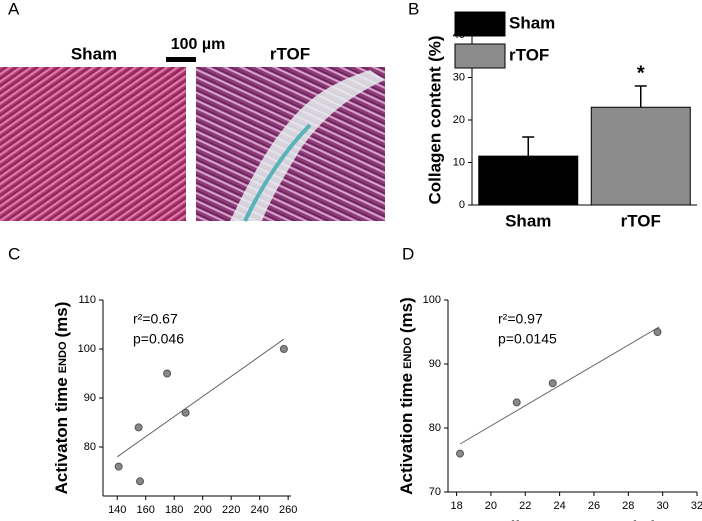 This screenshot has width=702, height=521. Describe the element at coordinates (525, 506) in the screenshot. I see `x-tick-label: 22` at that location.